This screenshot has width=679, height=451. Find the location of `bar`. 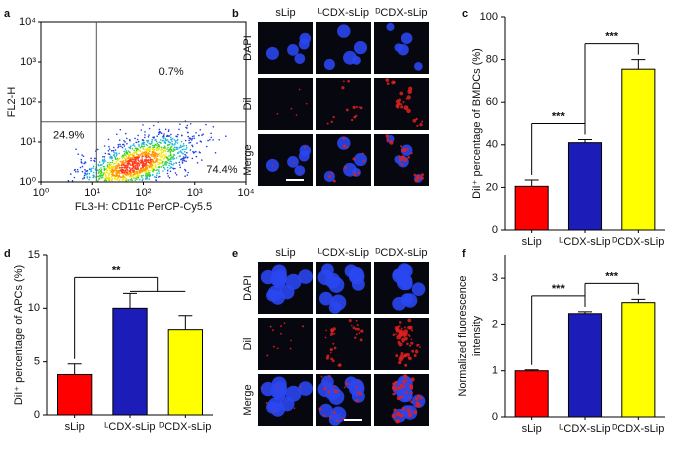

bar is located at coordinates (638, 149).